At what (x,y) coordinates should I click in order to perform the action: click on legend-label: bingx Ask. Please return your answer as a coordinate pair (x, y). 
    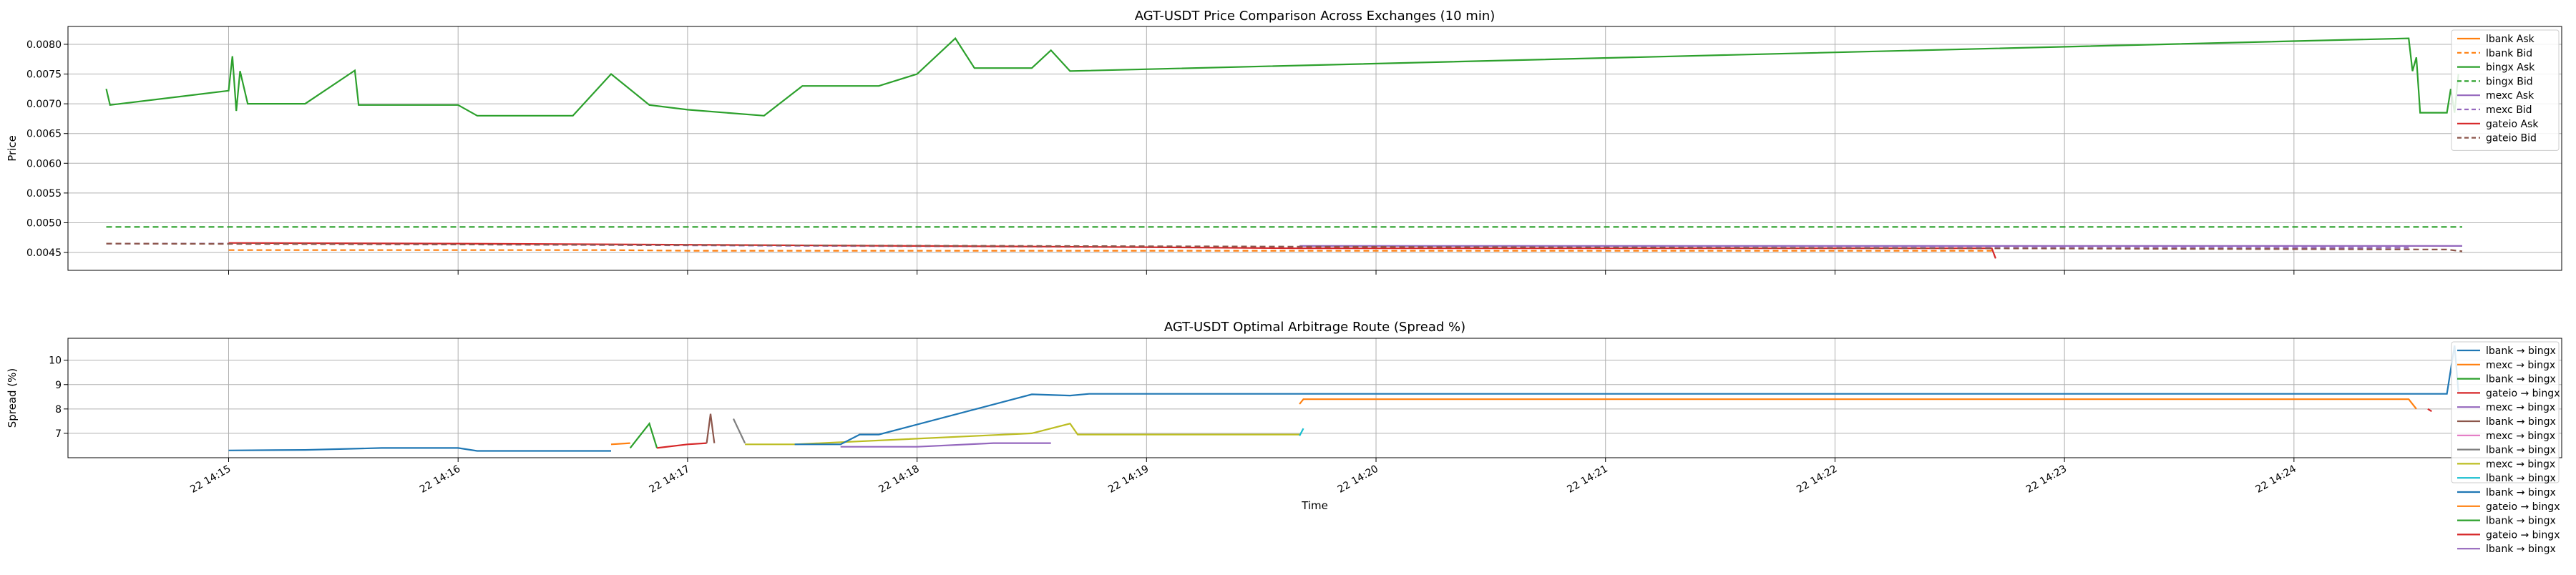
    Looking at the image, I should click on (2510, 68).